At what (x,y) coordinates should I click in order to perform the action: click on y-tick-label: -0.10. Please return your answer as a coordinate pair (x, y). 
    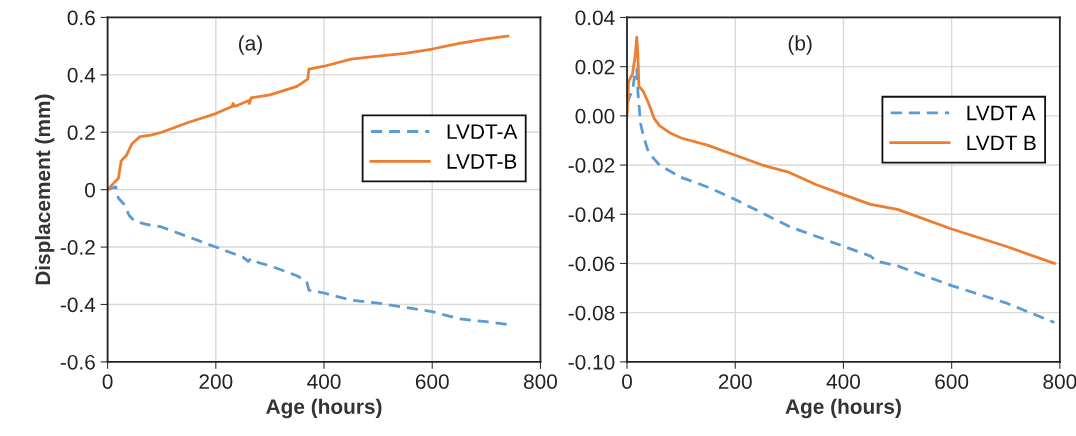
    Looking at the image, I should click on (591, 362).